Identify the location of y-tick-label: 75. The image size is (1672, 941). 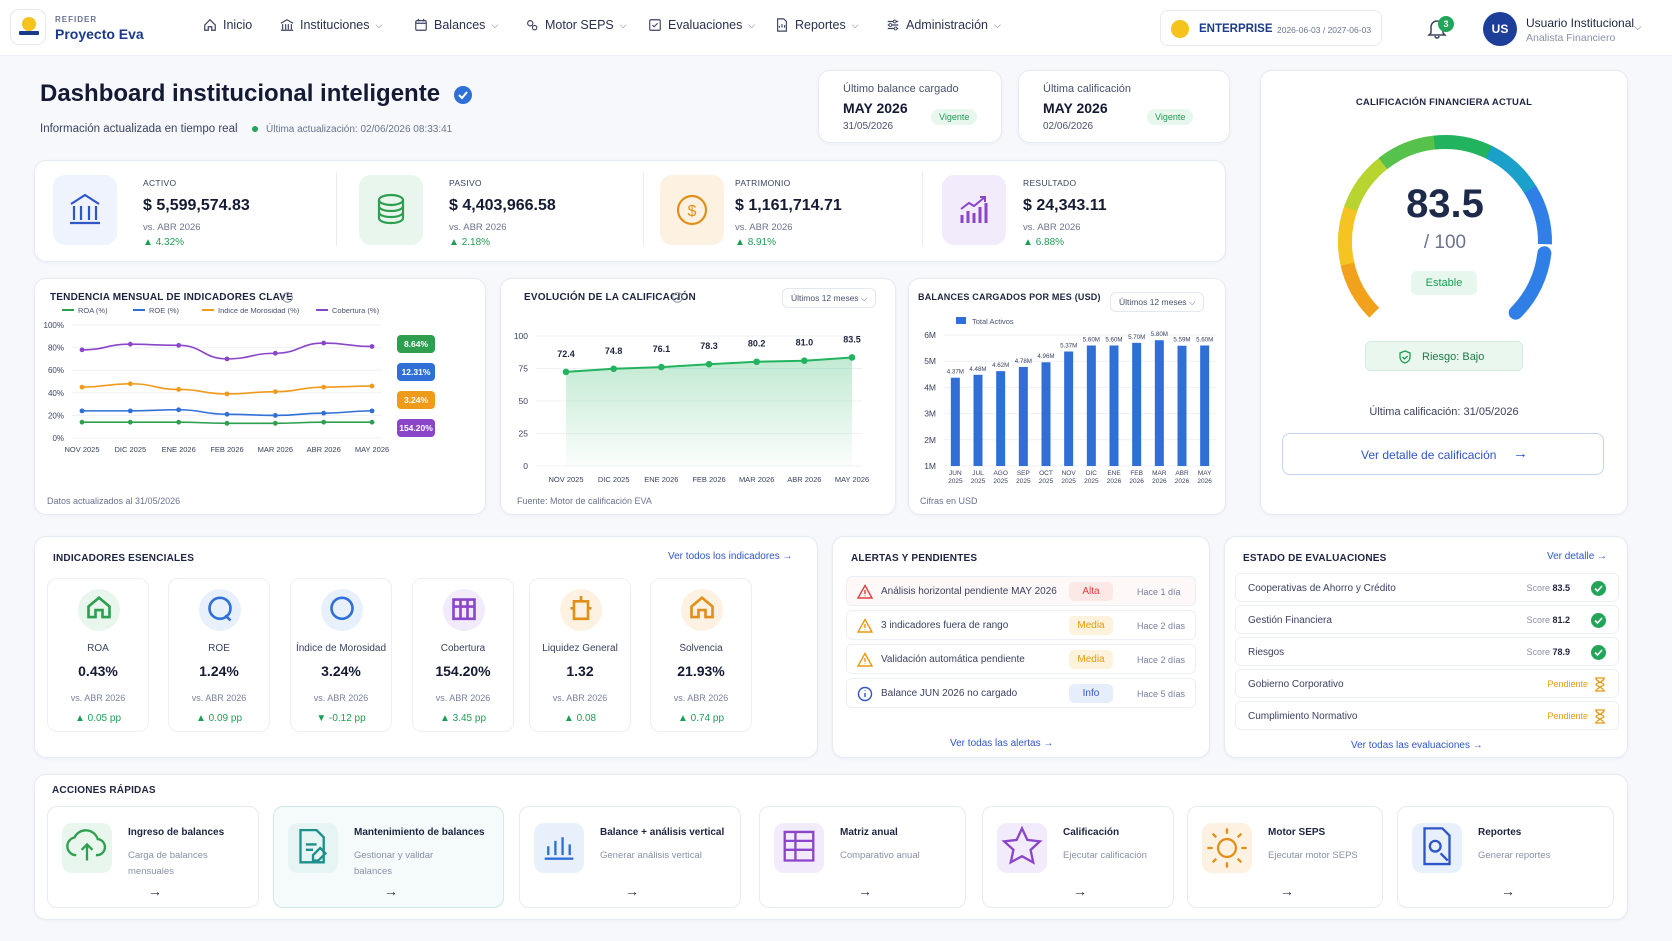
(524, 369).